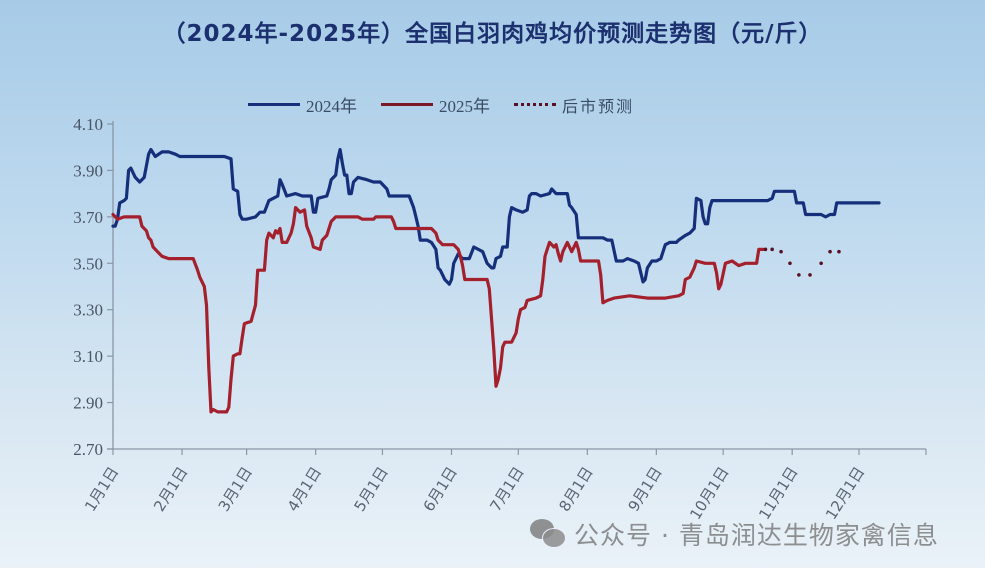  Describe the element at coordinates (88, 356) in the screenshot. I see `y-tick-label: 3.10` at that location.